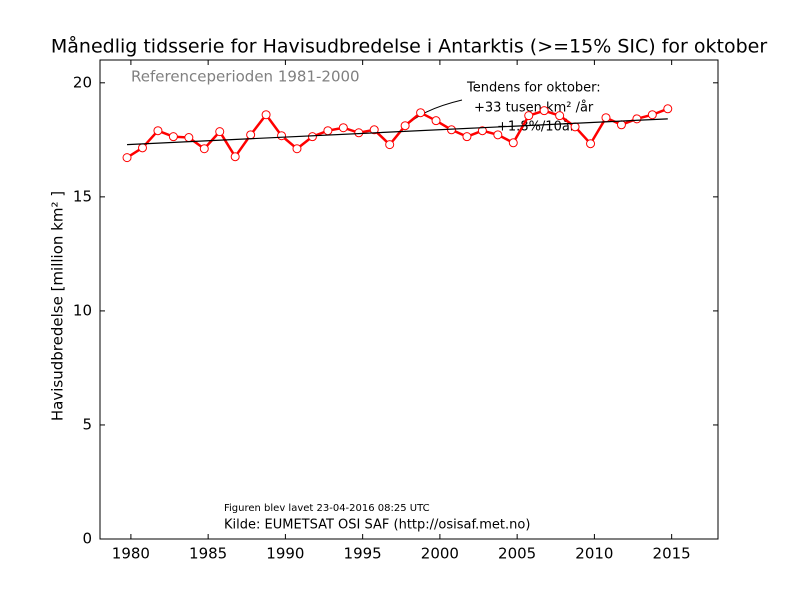 The height and width of the screenshot is (604, 800). Describe the element at coordinates (87, 424) in the screenshot. I see `y-tick-label: 5` at that location.